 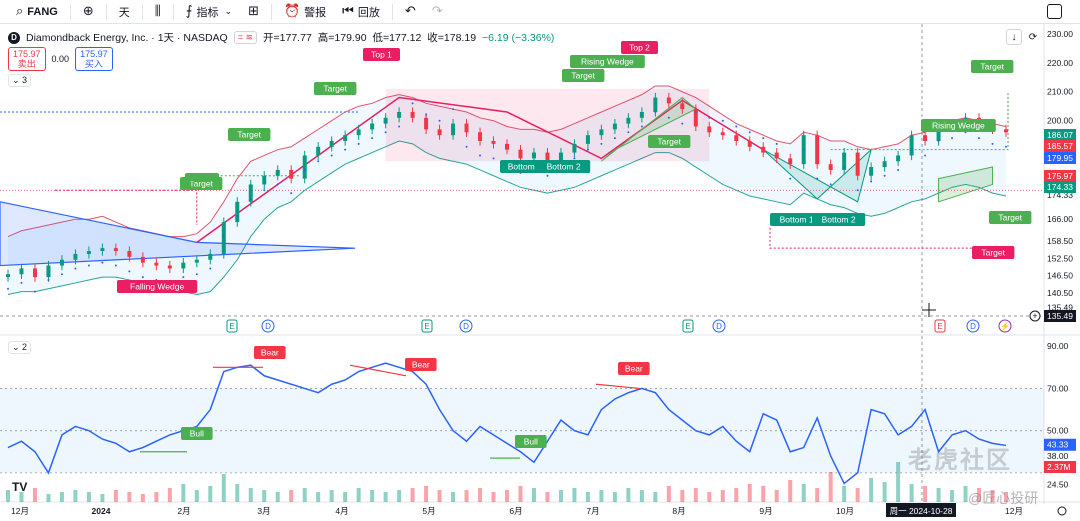 What do you see at coordinates (1060, 135) in the screenshot?
I see `price-tag: 186.07` at bounding box center [1060, 135].